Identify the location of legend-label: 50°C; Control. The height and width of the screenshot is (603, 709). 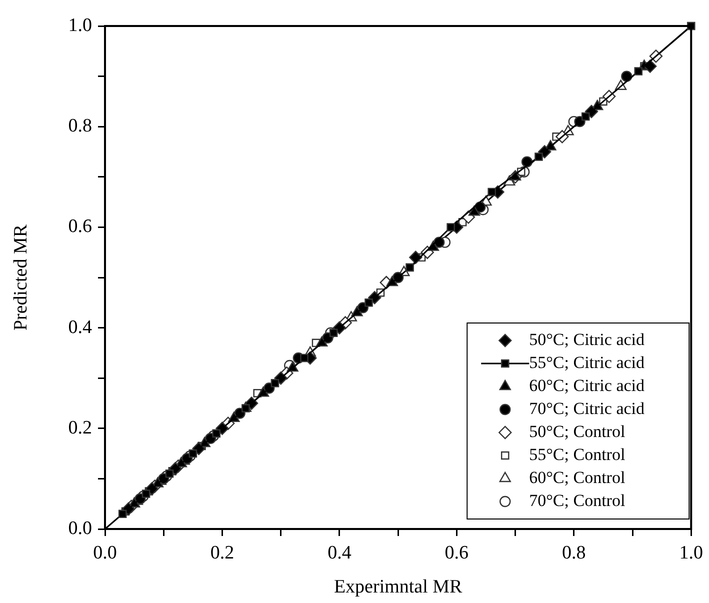
(577, 431).